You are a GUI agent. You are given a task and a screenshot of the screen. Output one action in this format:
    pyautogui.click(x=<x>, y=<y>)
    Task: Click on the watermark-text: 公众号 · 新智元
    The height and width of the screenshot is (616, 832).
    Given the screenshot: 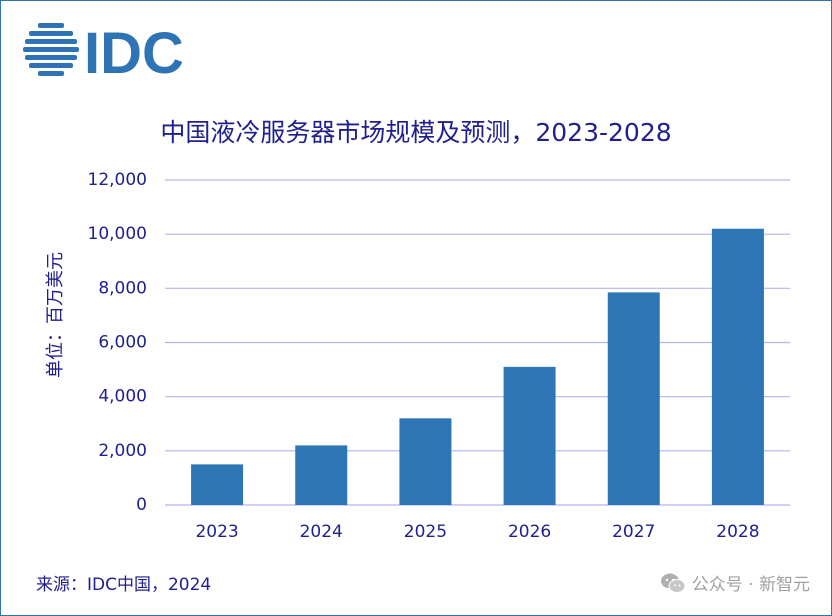 What is the action you would take?
    pyautogui.click(x=750, y=585)
    